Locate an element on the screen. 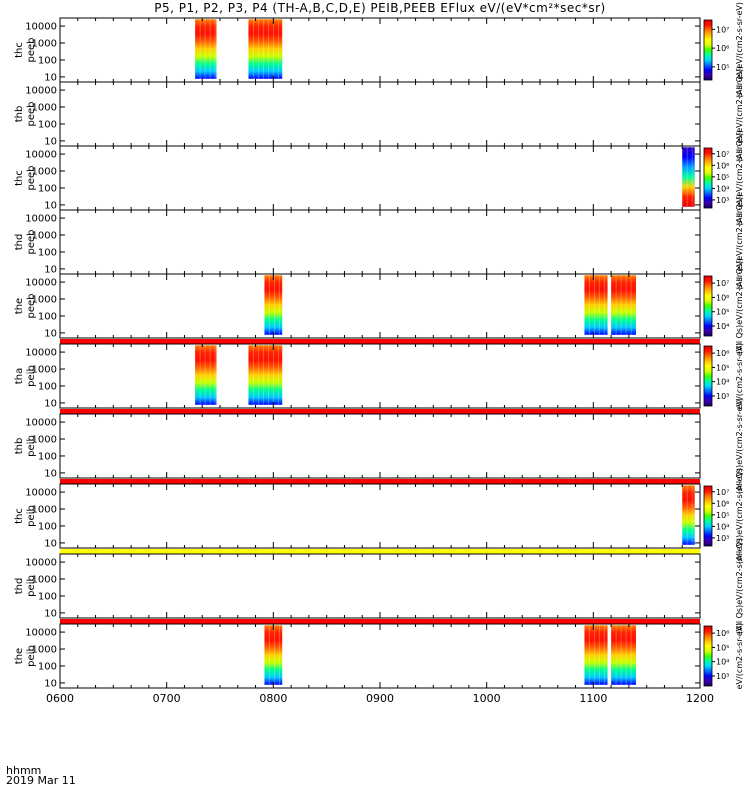 This screenshot has height=804, width=750. panel-ylabel: tha peib is located at coordinates (25, 376).